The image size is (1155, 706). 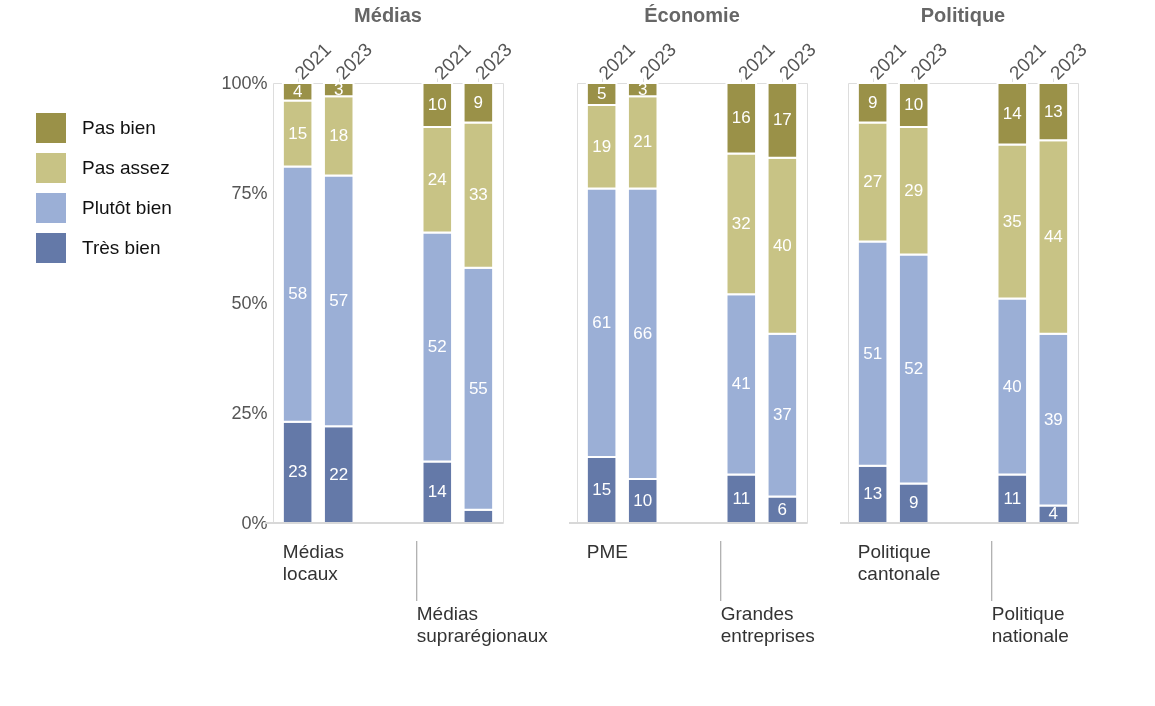 What do you see at coordinates (692, 14) in the screenshot?
I see `chart-title: Économie` at bounding box center [692, 14].